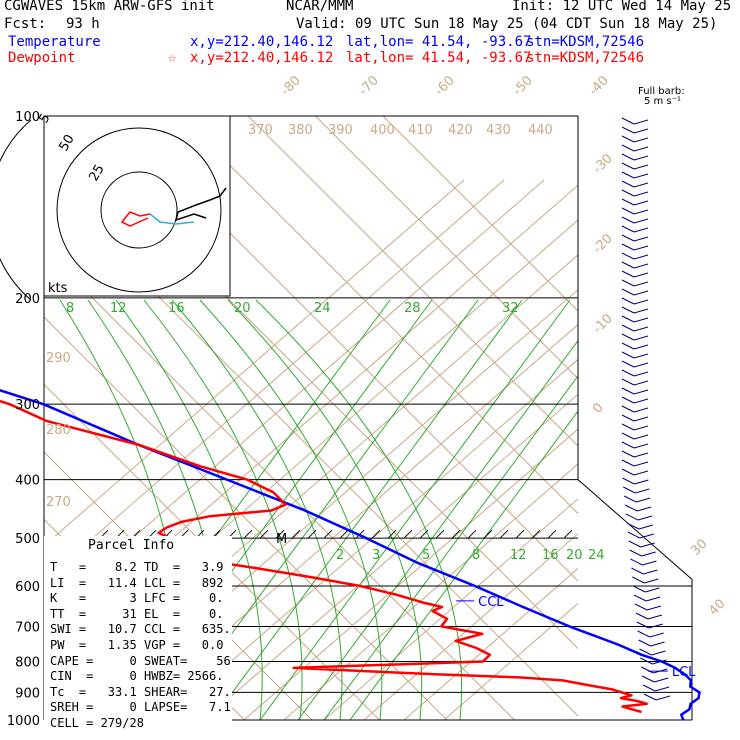 Image resolution: width=740 pixels, height=740 pixels. I want to click on forecast-label: Fcst:, so click(25, 24).